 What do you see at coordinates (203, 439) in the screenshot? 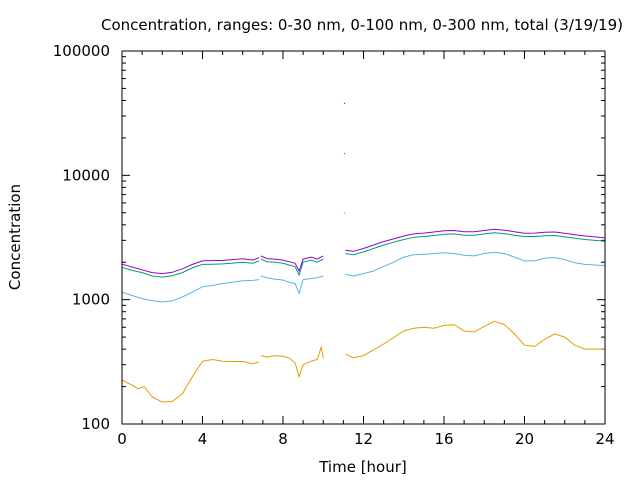
I see `x-tick-label: 4` at bounding box center [203, 439].